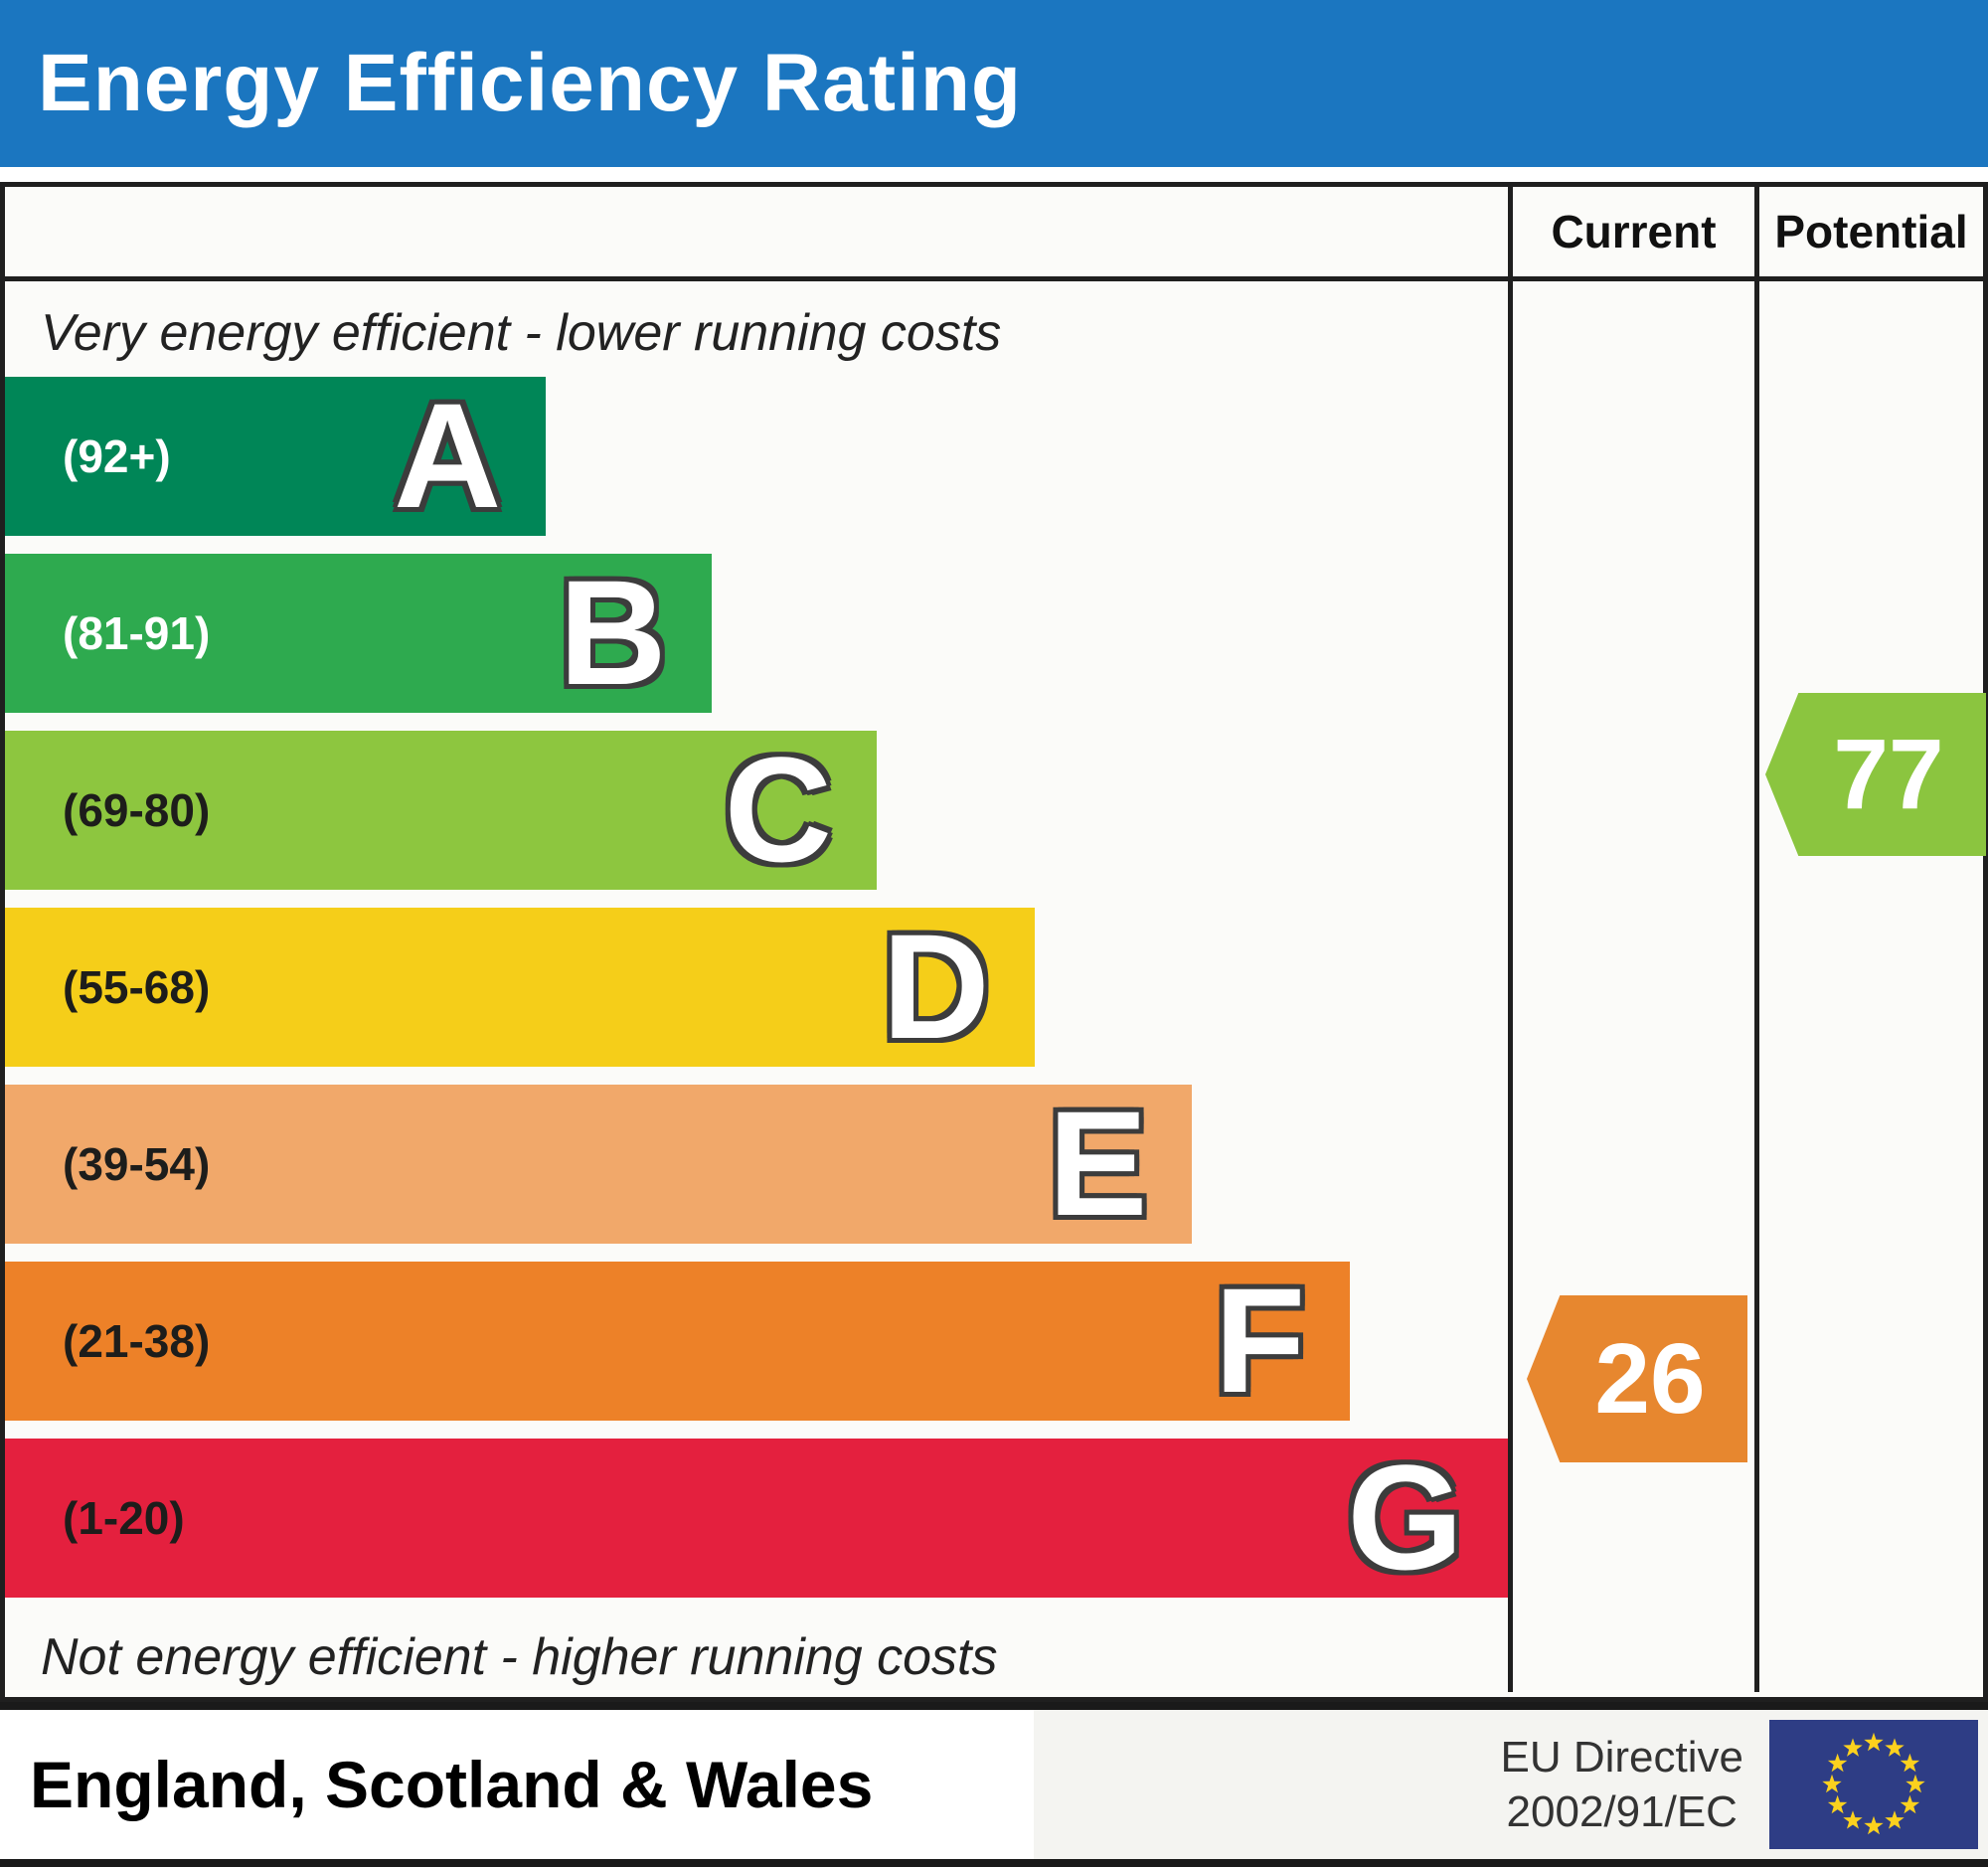 This screenshot has height=1867, width=1988. I want to click on potential-value: 77, so click(1888, 774).